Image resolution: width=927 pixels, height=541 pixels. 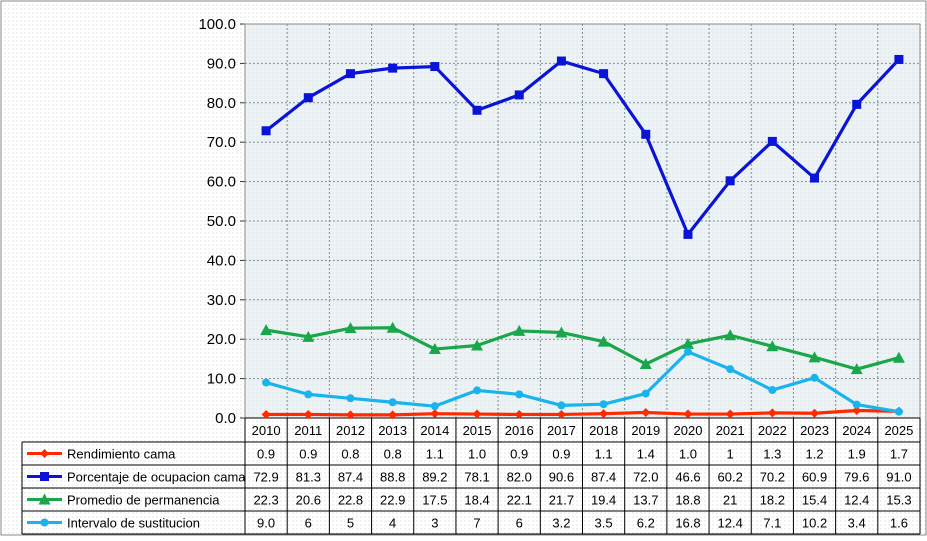 I want to click on x-tick-label: 2013, so click(x=392, y=430).